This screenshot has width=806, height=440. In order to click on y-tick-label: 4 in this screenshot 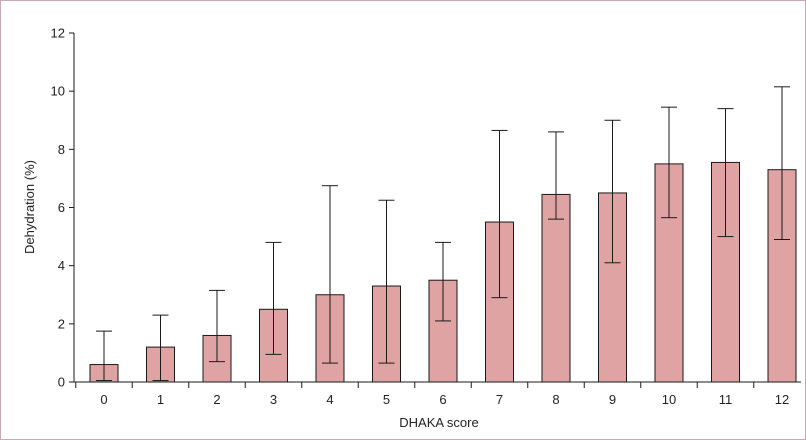, I will do `click(61, 265)`.